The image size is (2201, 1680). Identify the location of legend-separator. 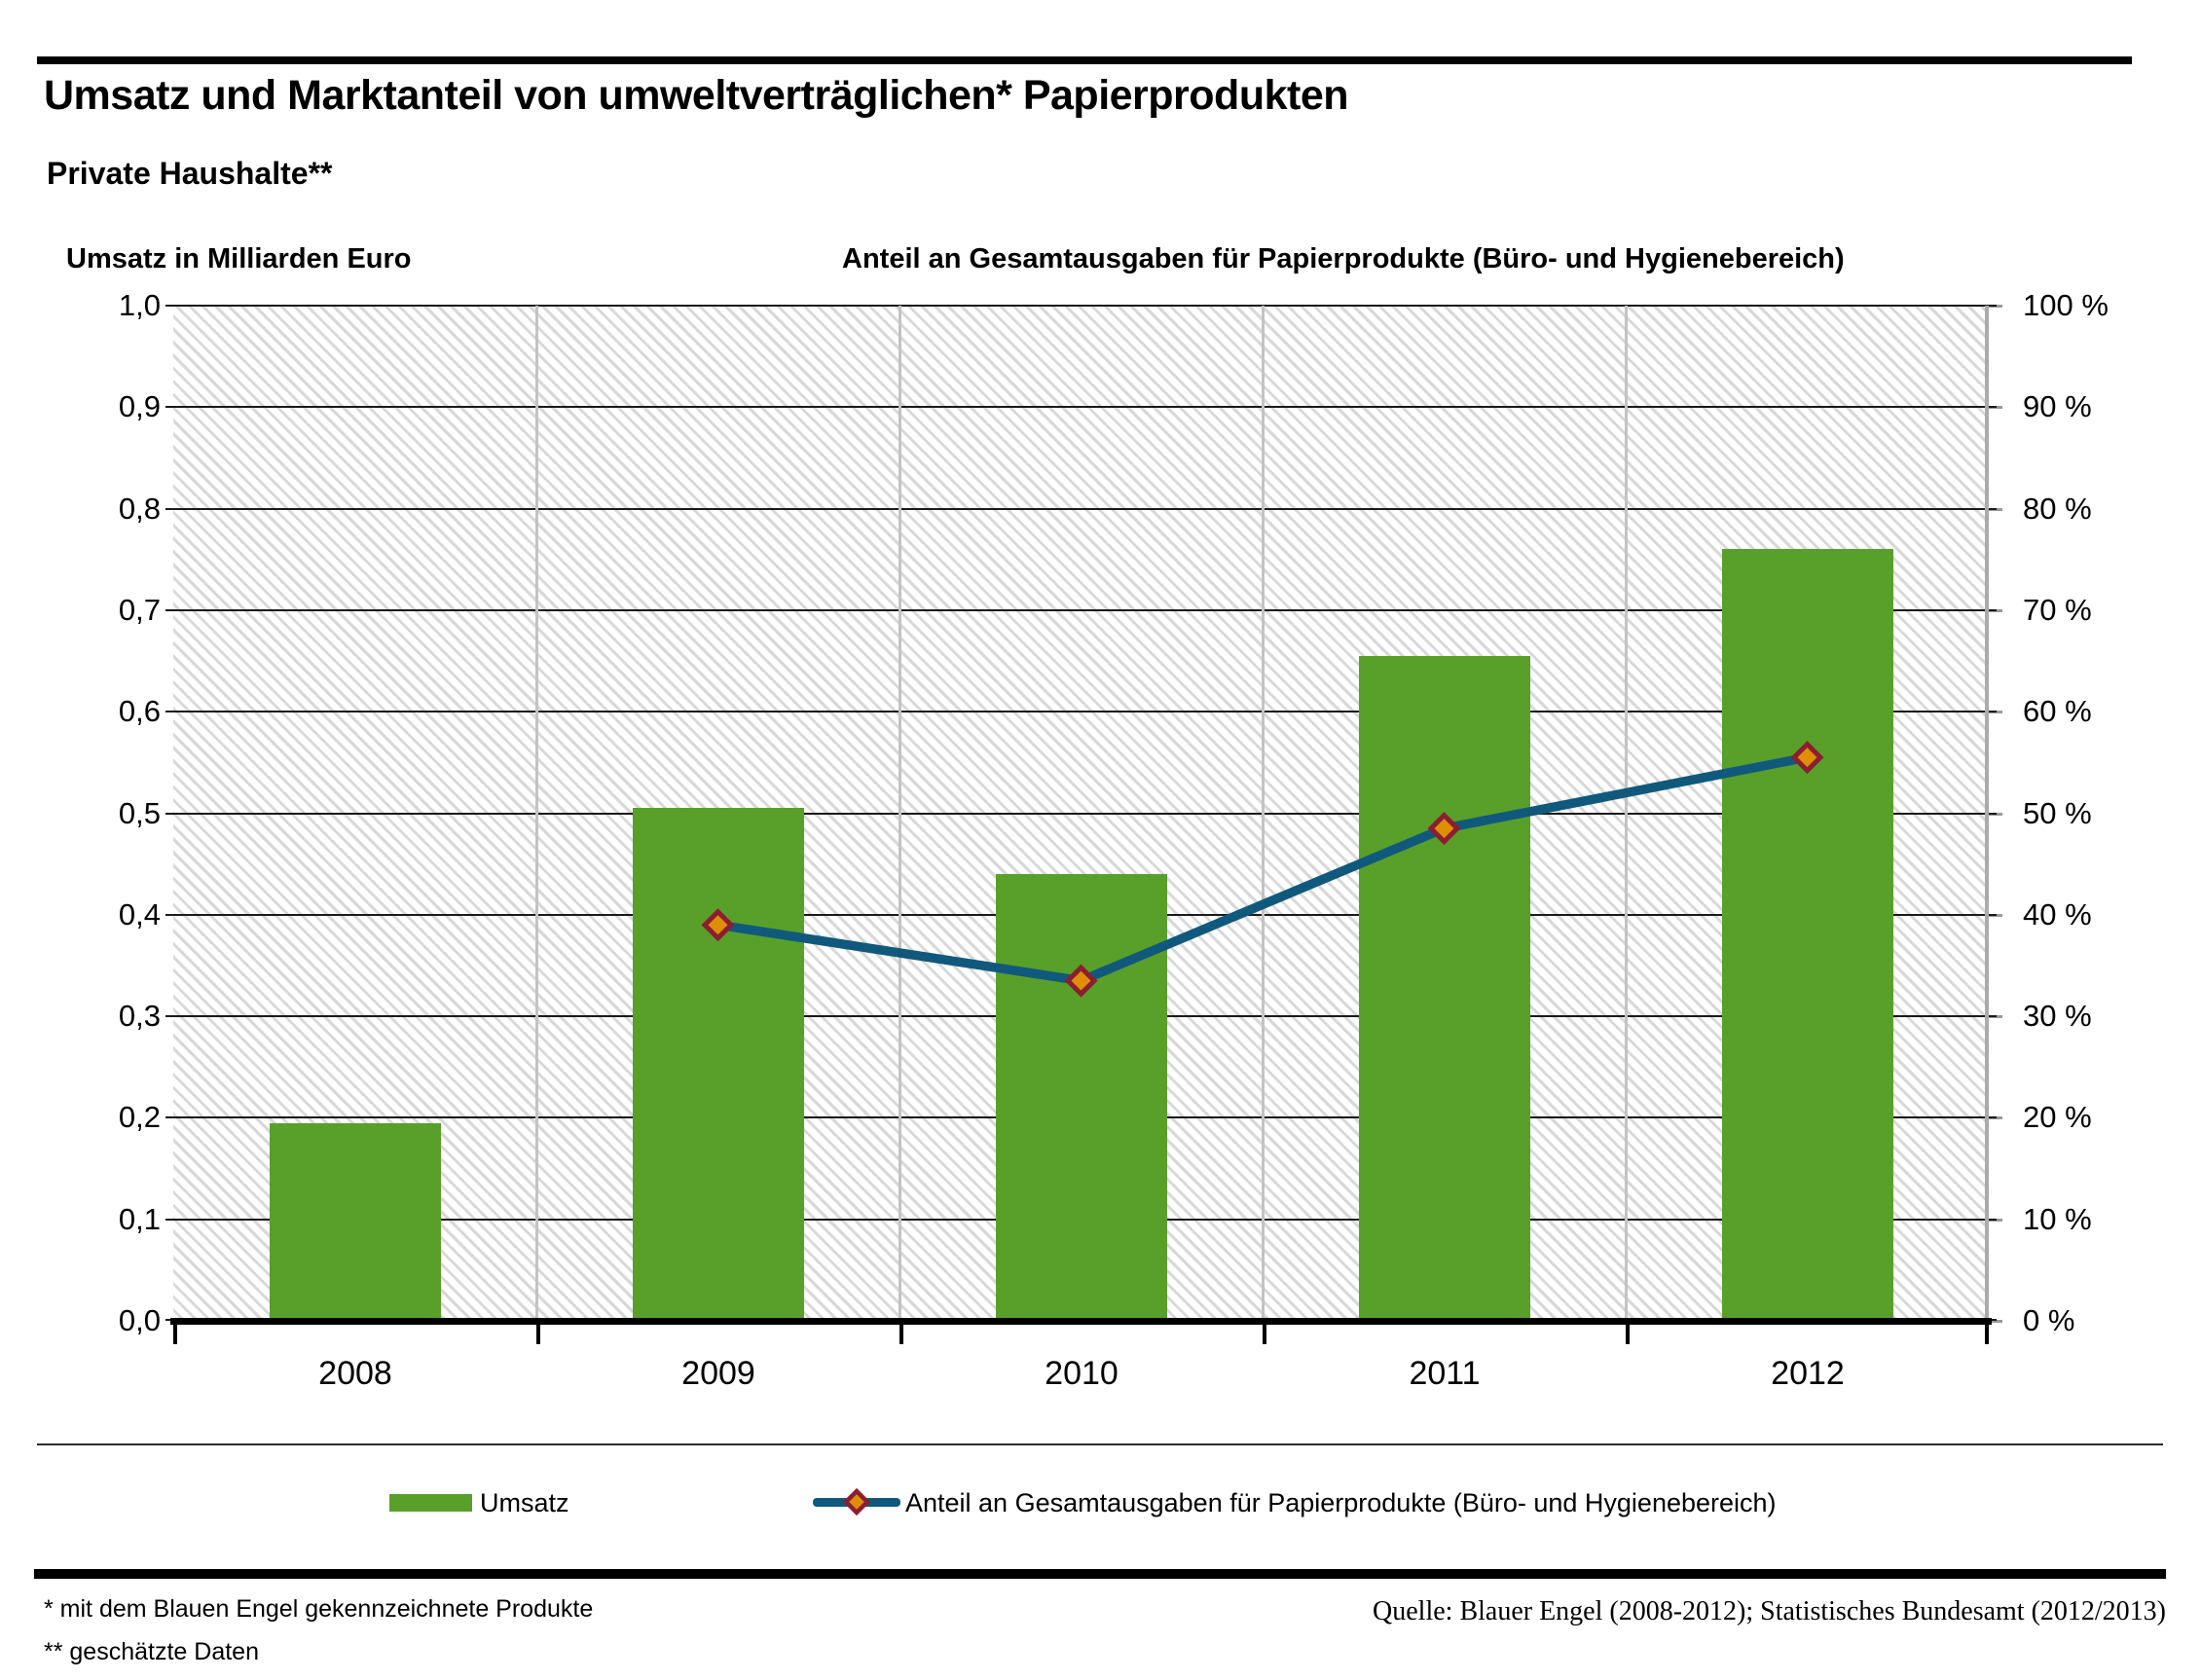
(1100, 1444).